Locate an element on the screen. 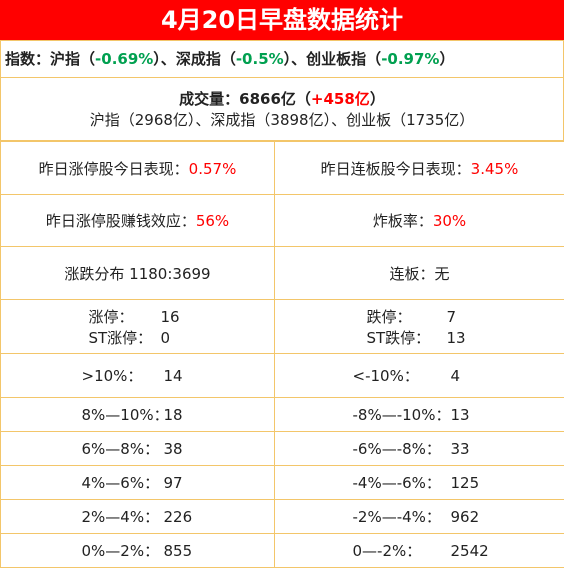  consecutive-boards: 连板：无 is located at coordinates (419, 273).